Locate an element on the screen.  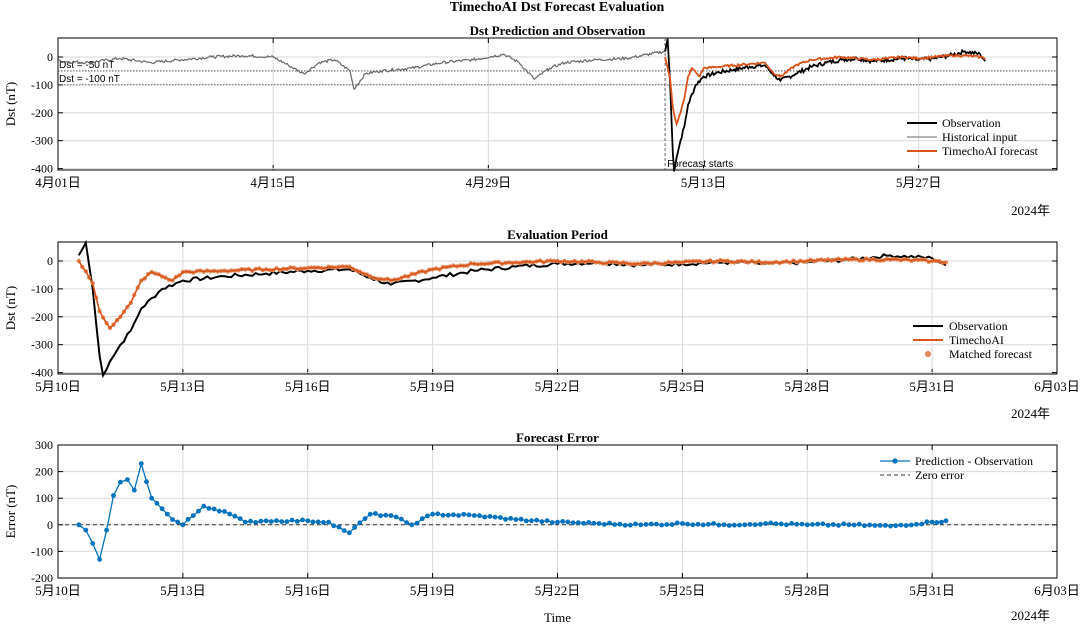
error-line is located at coordinates (512, 511).